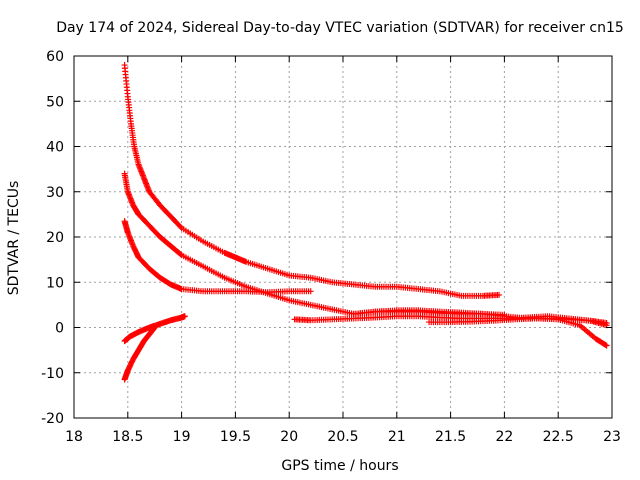 The height and width of the screenshot is (480, 640). Describe the element at coordinates (55, 238) in the screenshot. I see `y-tick-label: 20` at that location.